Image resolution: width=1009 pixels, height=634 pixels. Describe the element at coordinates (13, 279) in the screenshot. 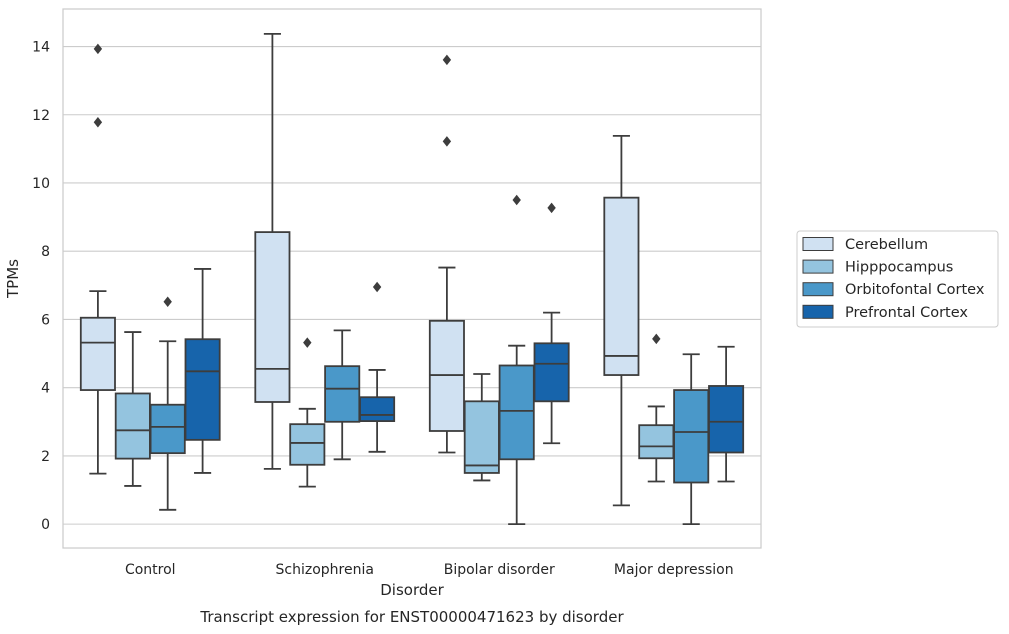

I see `y-axis-label: TPMs` at that location.